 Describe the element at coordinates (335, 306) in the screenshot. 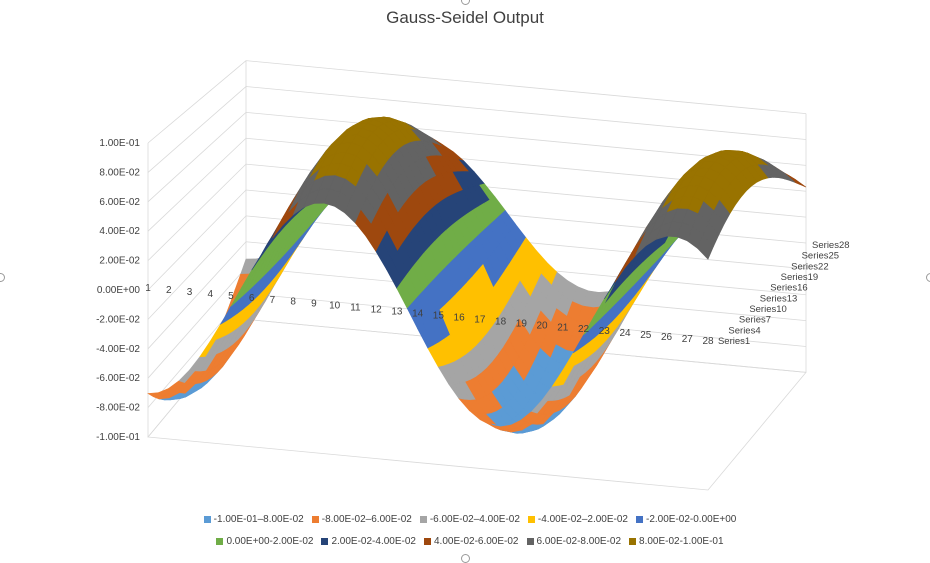

I see `x-tick-label: 10` at that location.